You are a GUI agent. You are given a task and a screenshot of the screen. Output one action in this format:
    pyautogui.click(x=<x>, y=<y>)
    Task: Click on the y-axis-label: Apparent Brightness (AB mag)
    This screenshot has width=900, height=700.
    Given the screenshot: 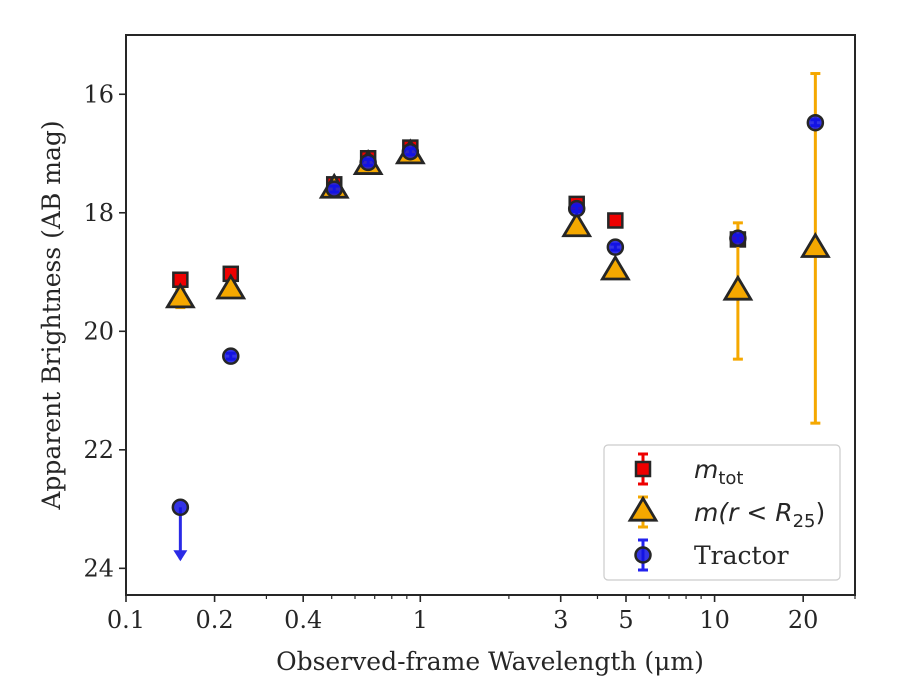 What is the action you would take?
    pyautogui.click(x=51, y=315)
    